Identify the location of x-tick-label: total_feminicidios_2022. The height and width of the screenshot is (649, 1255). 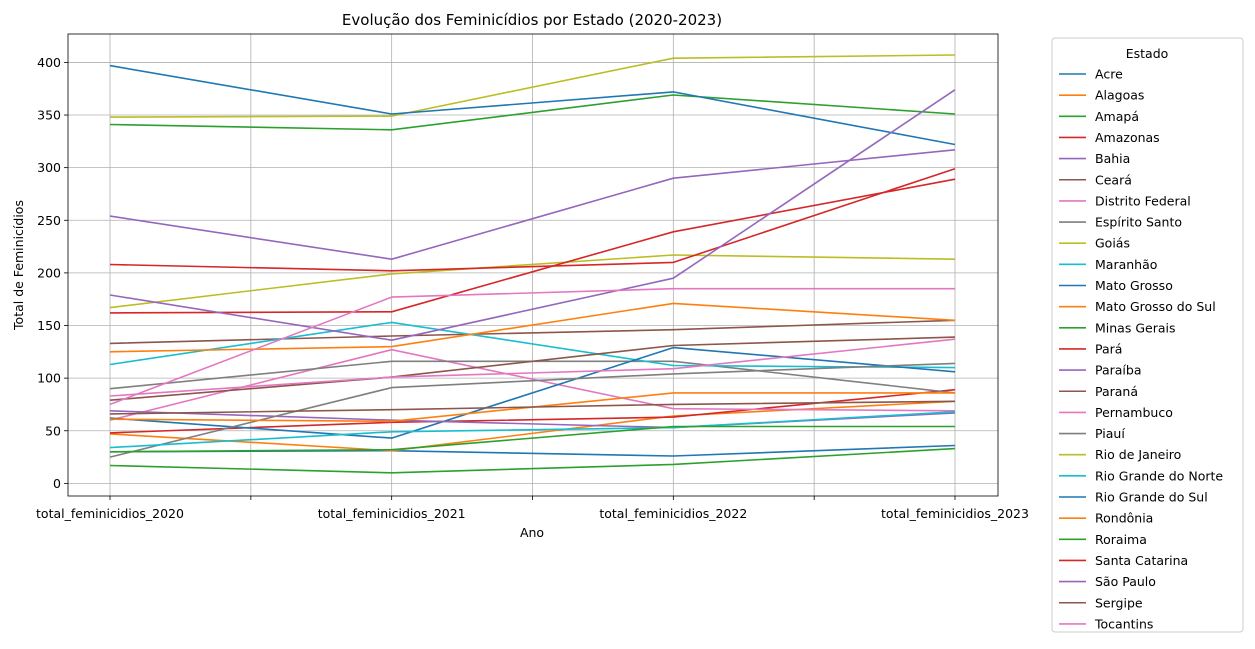
(673, 513).